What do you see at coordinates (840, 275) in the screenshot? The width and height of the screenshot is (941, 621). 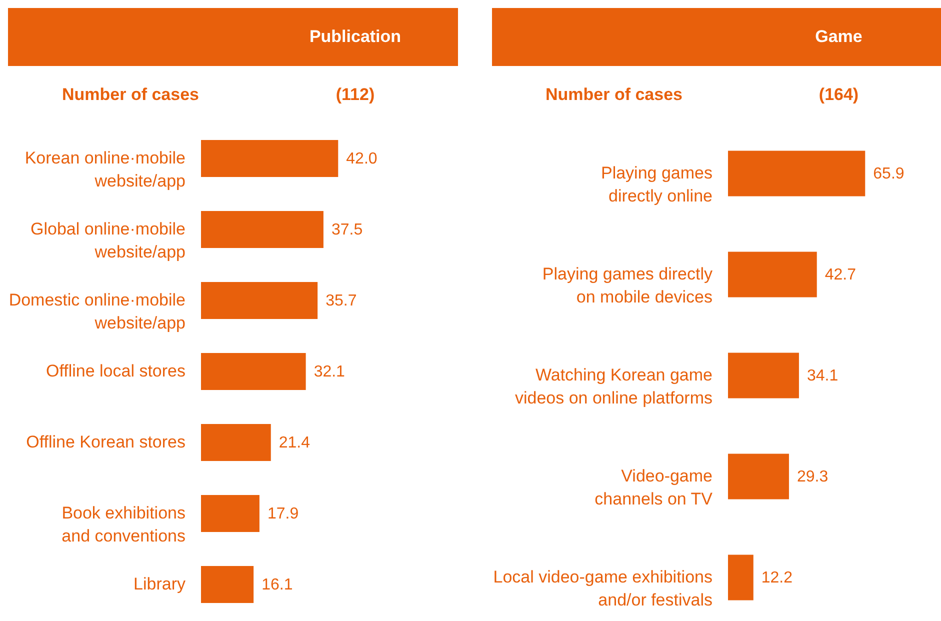 I see `data-label: 42.7` at bounding box center [840, 275].